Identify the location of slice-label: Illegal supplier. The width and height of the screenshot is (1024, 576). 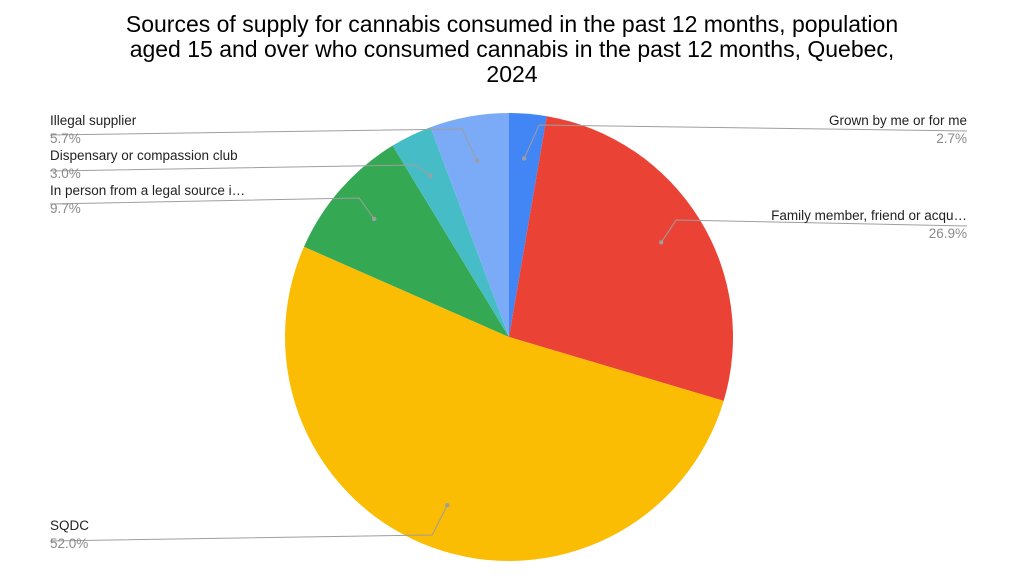
(93, 120).